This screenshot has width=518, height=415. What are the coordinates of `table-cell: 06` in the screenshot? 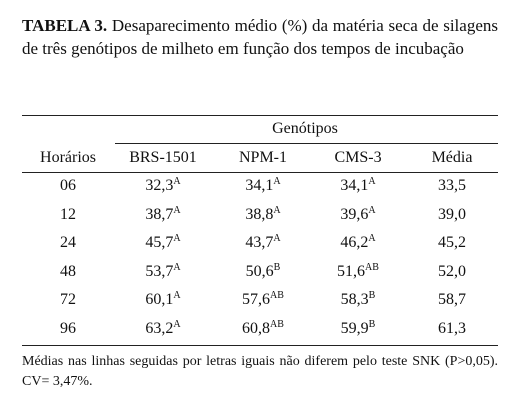 It's located at (68, 186).